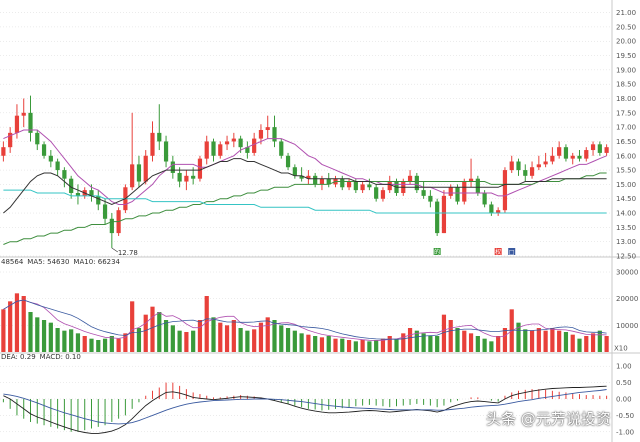 The image size is (640, 442). I want to click on price-tick-label: 17.00, so click(626, 128).